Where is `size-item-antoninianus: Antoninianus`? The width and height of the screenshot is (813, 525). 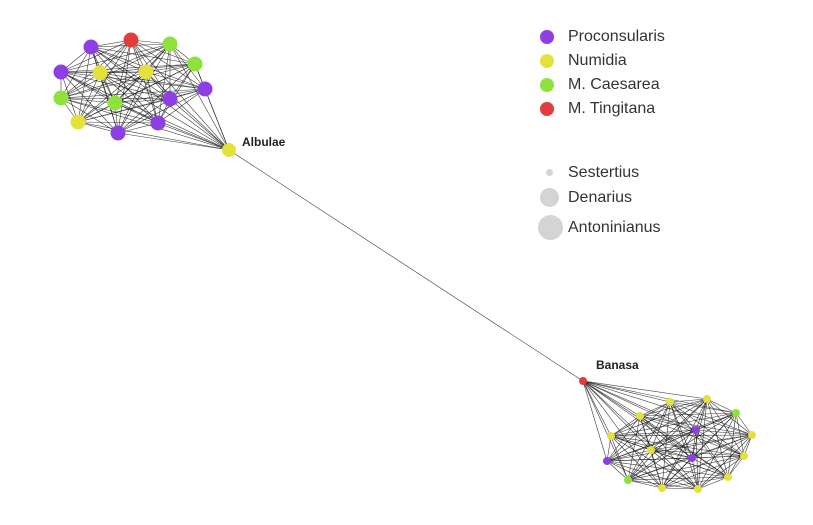
size-item-antoninianus: Antoninianus is located at coordinates (599, 228).